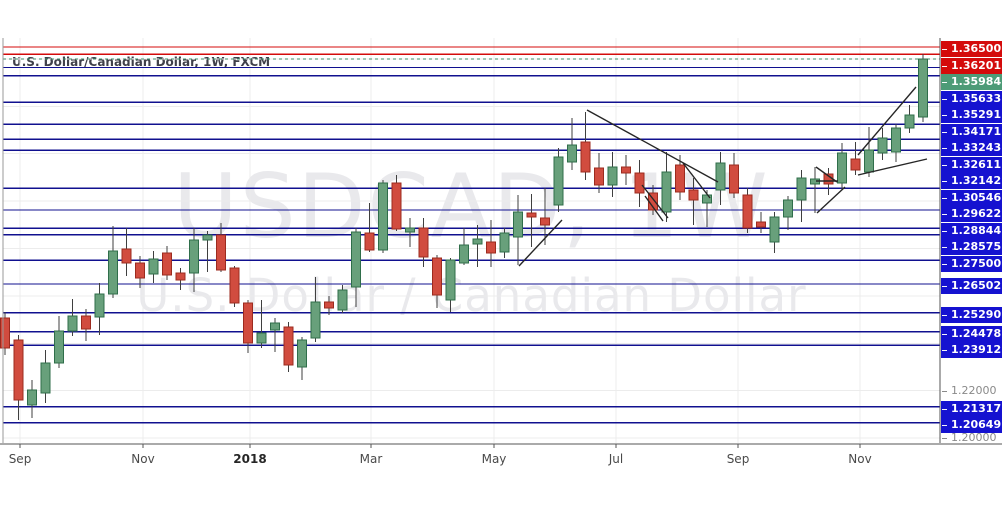 This screenshot has width=1002, height=508. I want to click on last-price-label: 1.35984, so click(971, 82).